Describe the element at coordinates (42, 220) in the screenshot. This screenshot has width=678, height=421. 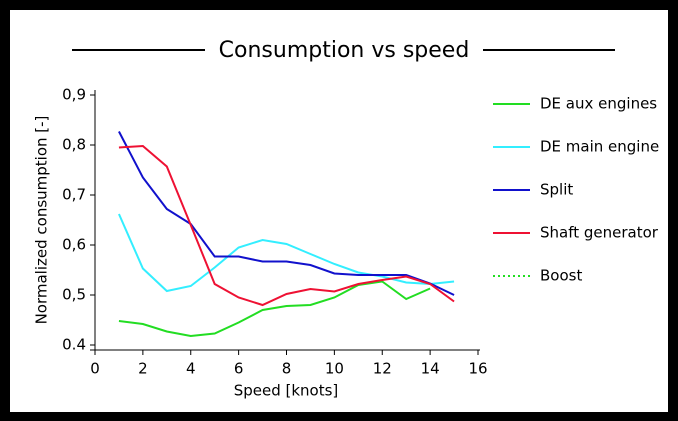
I see `y-axis-label: Normalized consumption [-]` at that location.